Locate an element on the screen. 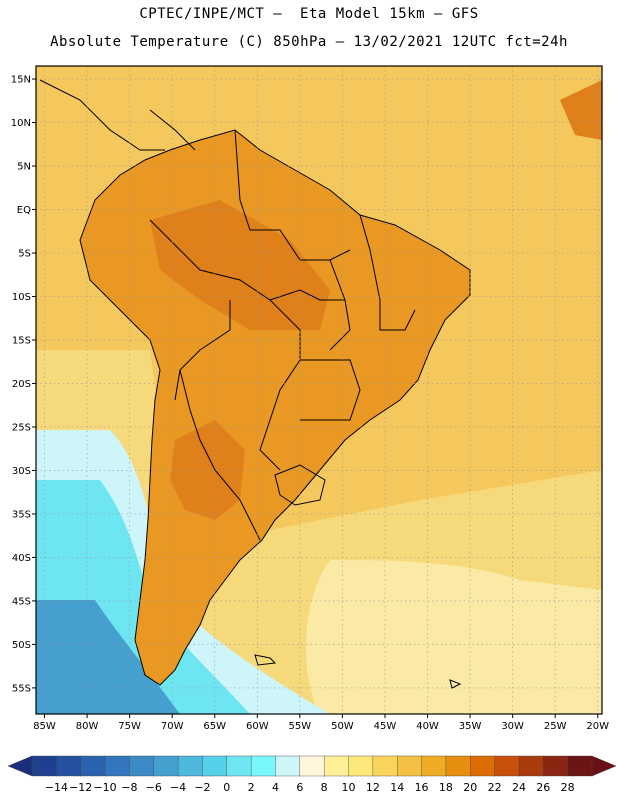 The image size is (618, 800). lon-tick-label: 50W is located at coordinates (342, 726).